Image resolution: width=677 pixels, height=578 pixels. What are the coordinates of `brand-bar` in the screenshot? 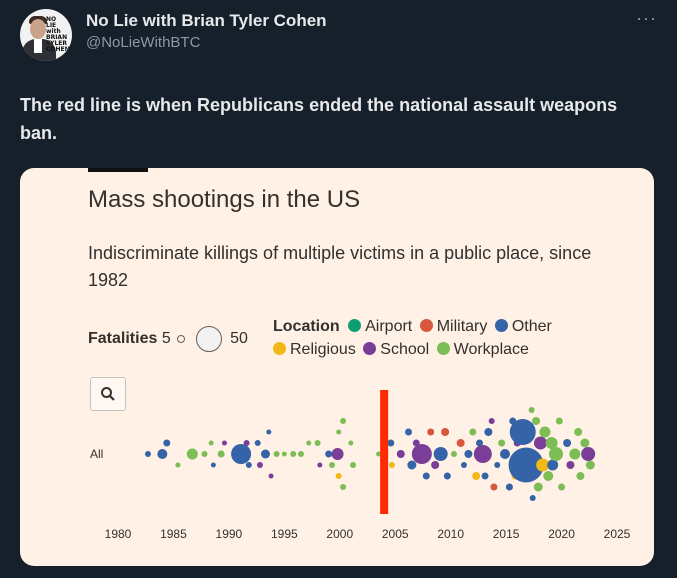 It's located at (118, 170).